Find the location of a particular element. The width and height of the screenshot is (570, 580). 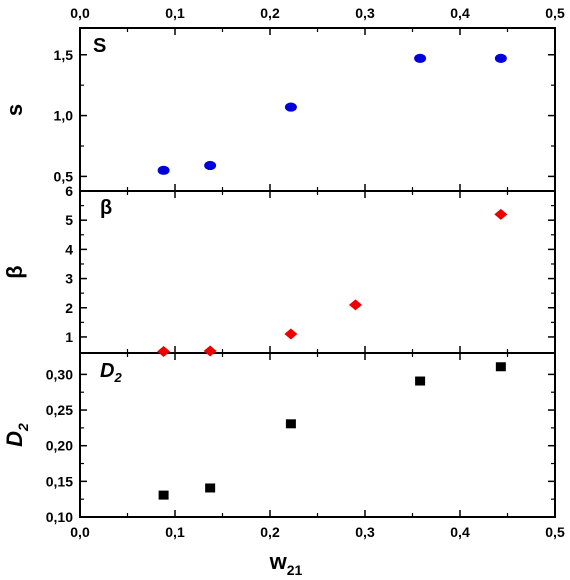

y-tick-label-D2: 0,30 is located at coordinates (59, 374).